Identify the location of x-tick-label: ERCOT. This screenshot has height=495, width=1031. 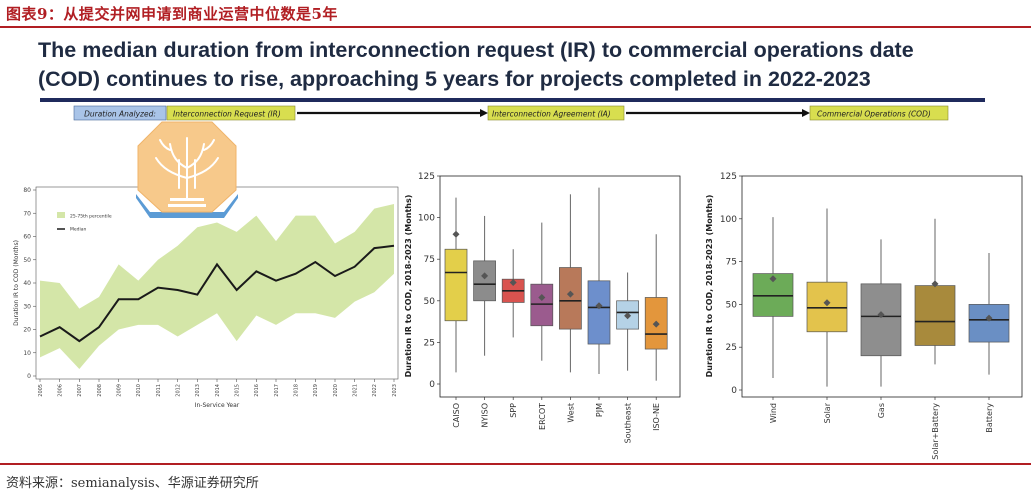
(542, 416).